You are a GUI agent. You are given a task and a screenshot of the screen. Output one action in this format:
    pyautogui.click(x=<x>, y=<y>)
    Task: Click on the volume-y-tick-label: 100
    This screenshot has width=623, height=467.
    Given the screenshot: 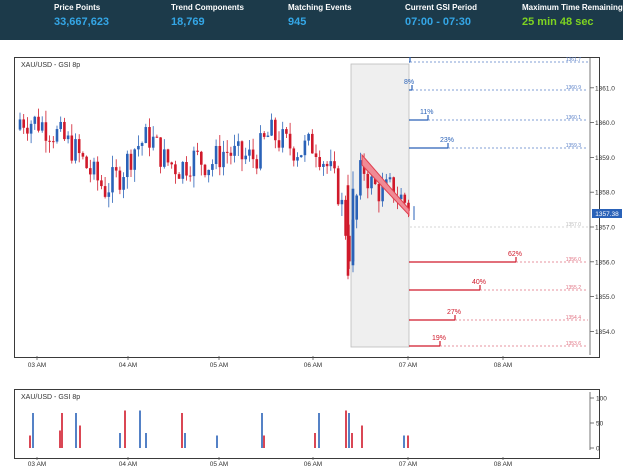 What is the action you would take?
    pyautogui.click(x=601, y=399)
    